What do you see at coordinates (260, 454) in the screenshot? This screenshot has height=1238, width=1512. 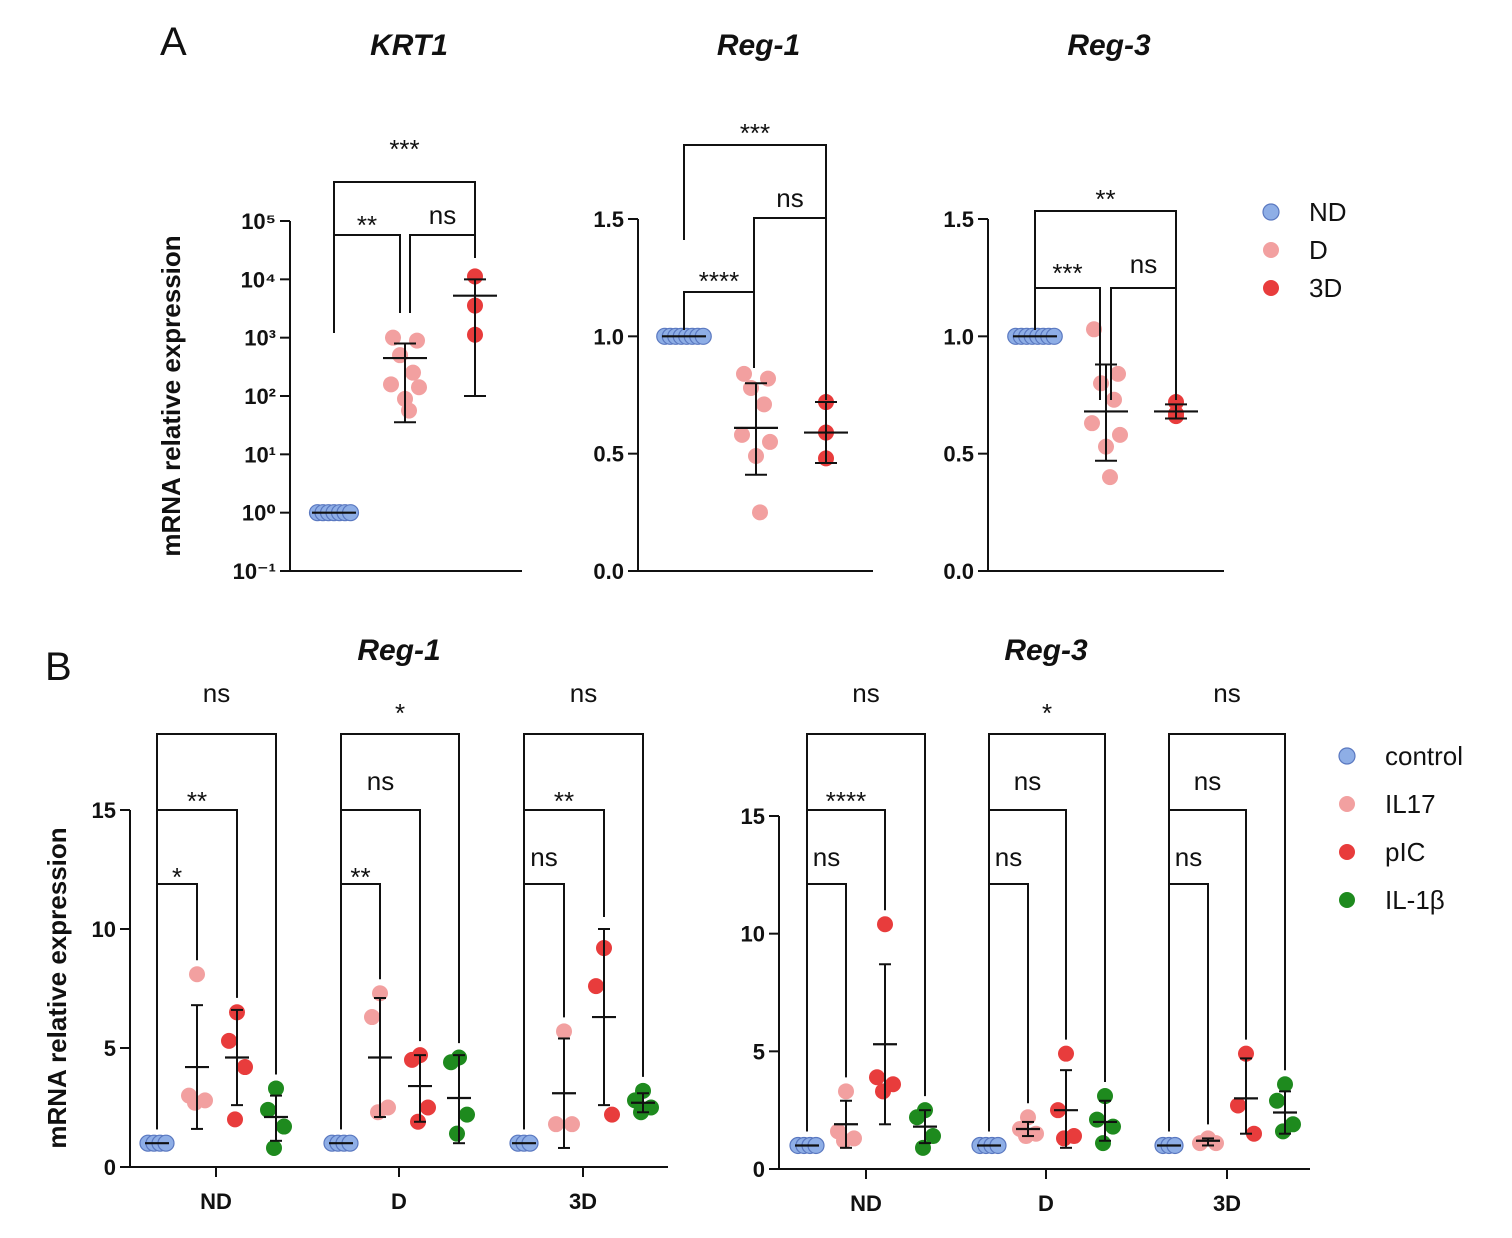 I see `y-tick-label: 10¹` at bounding box center [260, 454].